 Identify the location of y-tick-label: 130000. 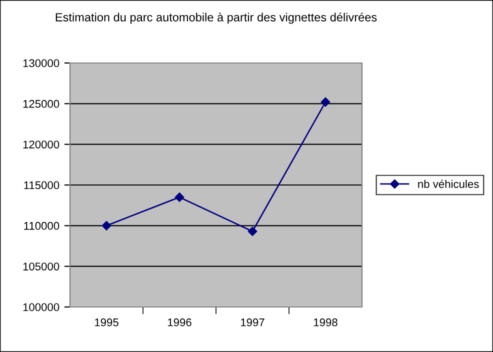
(41, 63).